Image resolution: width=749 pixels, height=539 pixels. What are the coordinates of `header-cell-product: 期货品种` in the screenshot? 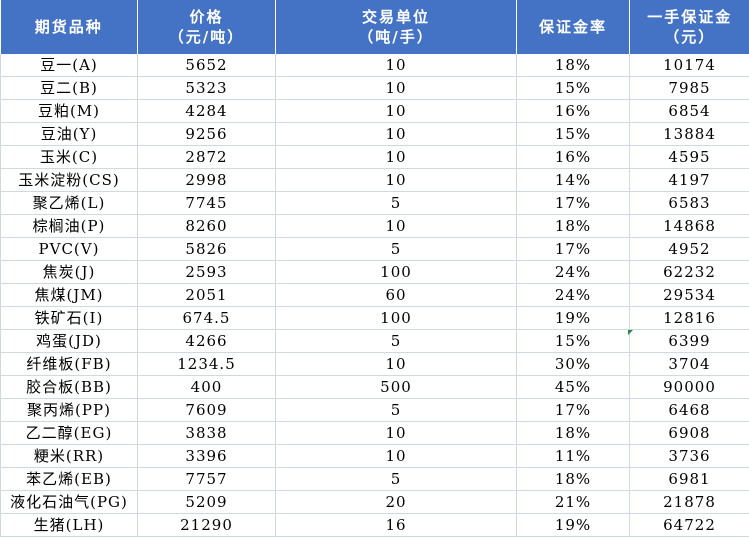 It's located at (69, 27).